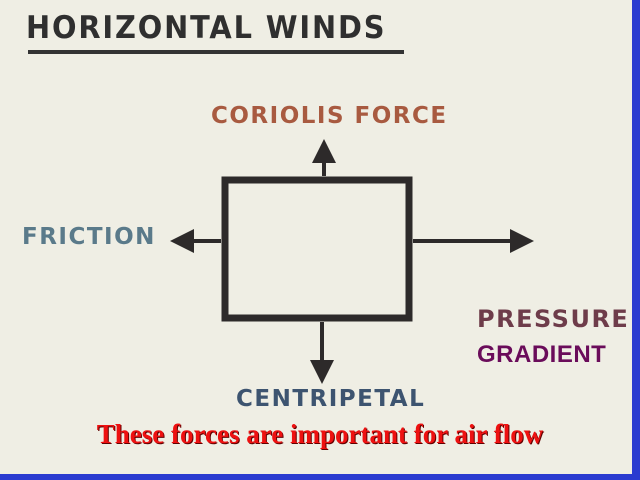 This screenshot has width=640, height=480. I want to click on slide-title: HORIZONTAL WINDS, so click(206, 28).